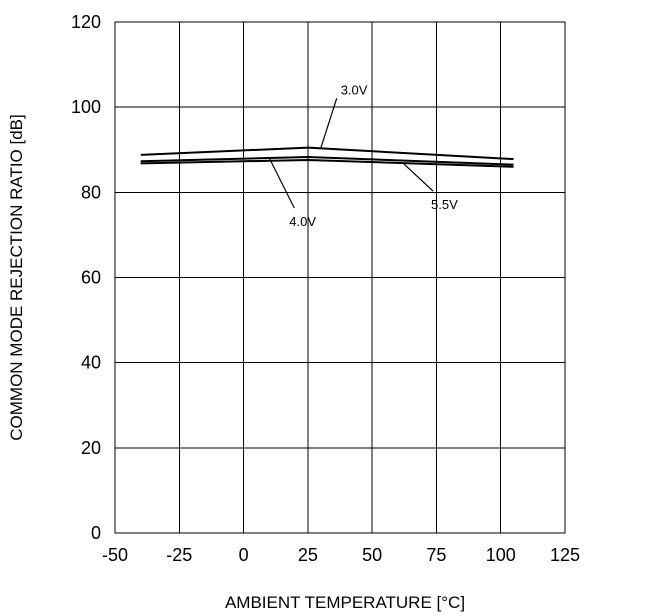 The height and width of the screenshot is (616, 659). What do you see at coordinates (372, 555) in the screenshot?
I see `x-tick-label: 50` at bounding box center [372, 555].